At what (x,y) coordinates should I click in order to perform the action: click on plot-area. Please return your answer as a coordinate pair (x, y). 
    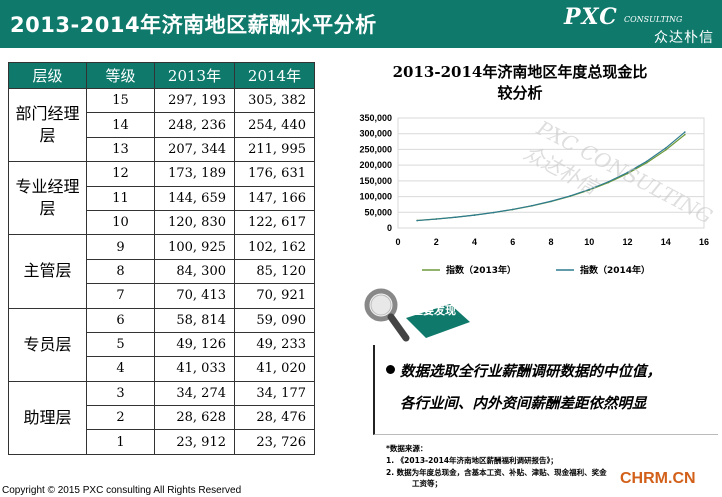
    Looking at the image, I should click on (551, 173).